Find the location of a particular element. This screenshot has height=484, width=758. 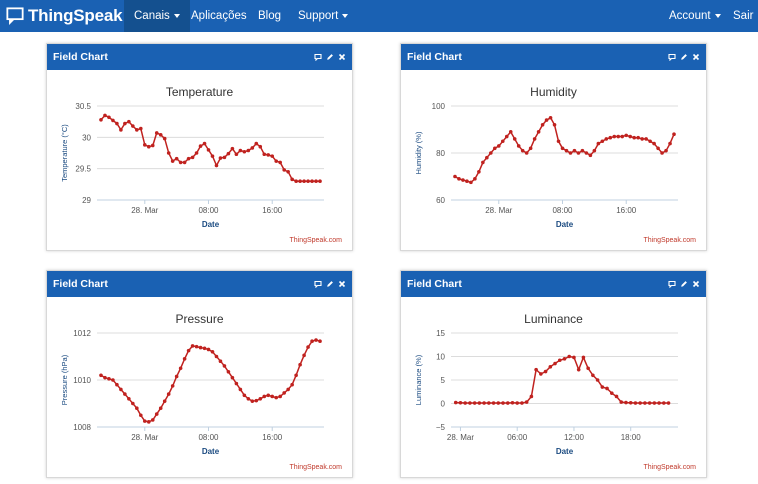

nav-support: Support is located at coordinates (323, 16).